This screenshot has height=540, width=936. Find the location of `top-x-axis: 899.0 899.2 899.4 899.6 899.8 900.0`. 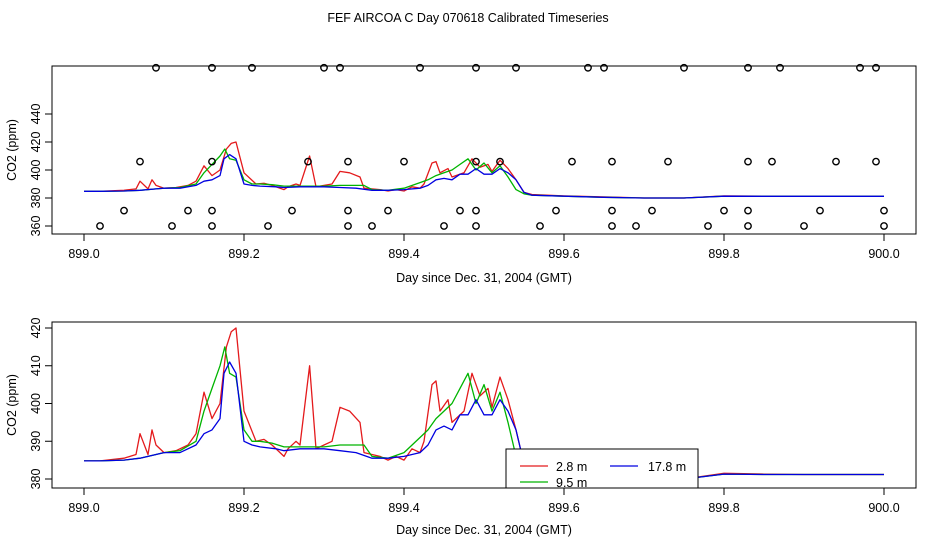

top-x-axis: 899.0 899.2 899.4 899.6 899.8 900.0 is located at coordinates (484, 247).